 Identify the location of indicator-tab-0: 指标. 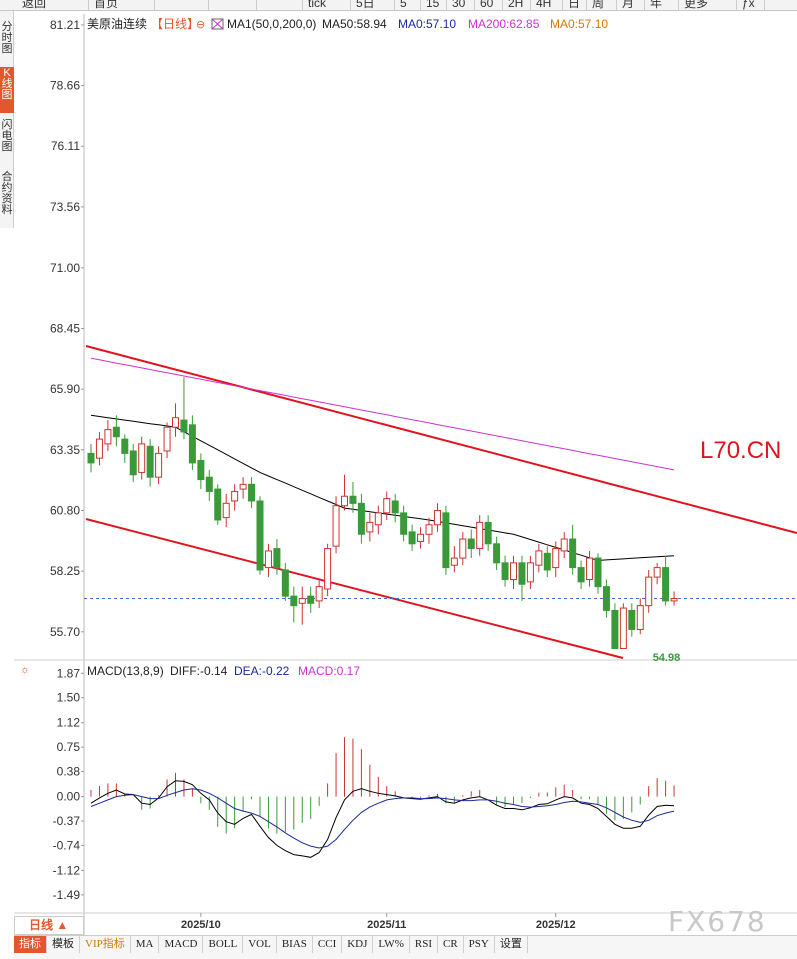
(30, 944).